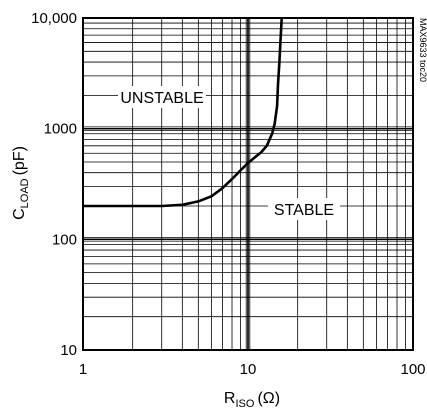 The height and width of the screenshot is (412, 427). Describe the element at coordinates (21, 183) in the screenshot. I see `y-axis-label: CLOAD(pF)` at that location.